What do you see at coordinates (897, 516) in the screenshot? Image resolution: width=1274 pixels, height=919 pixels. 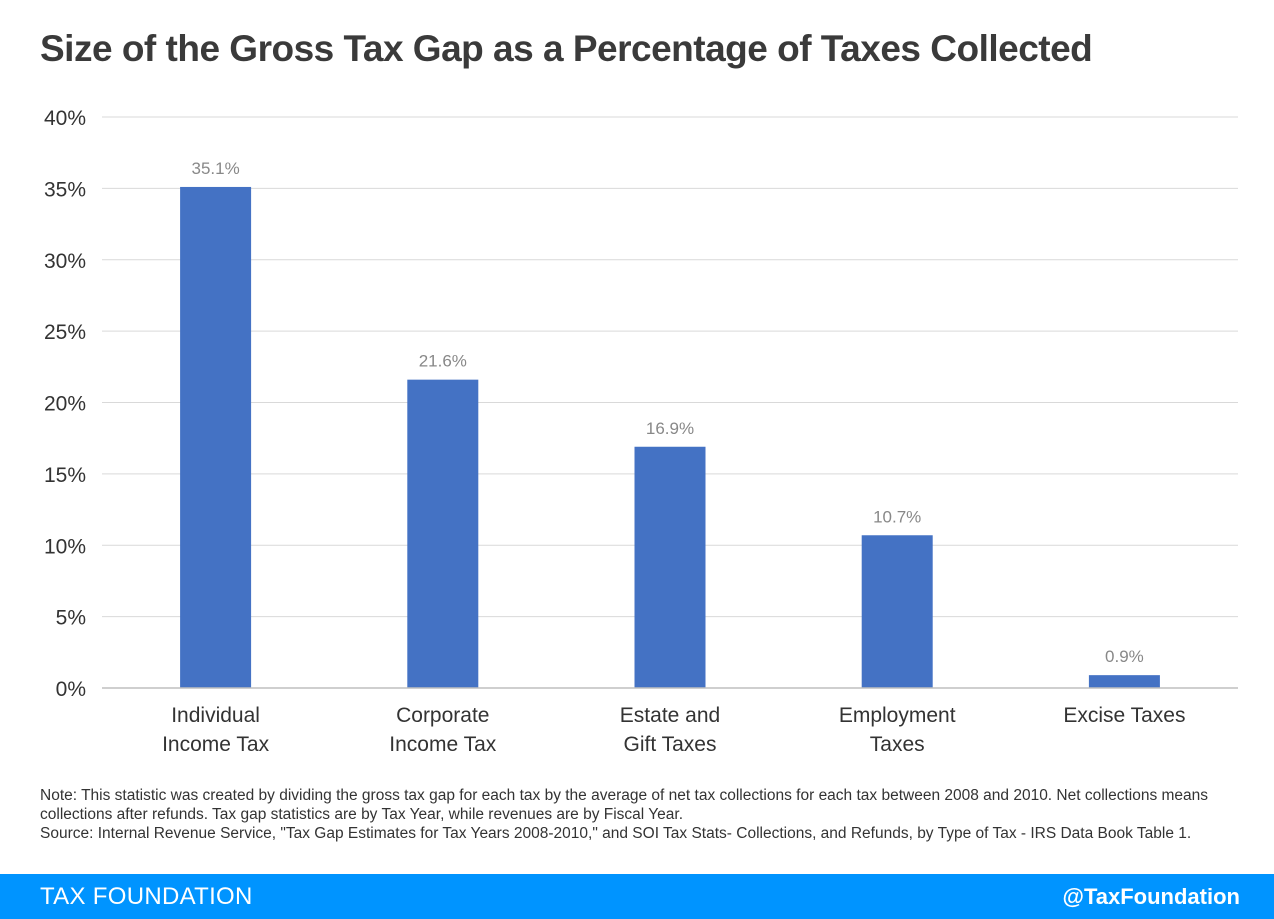 I see `data-label: 10.7%` at bounding box center [897, 516].